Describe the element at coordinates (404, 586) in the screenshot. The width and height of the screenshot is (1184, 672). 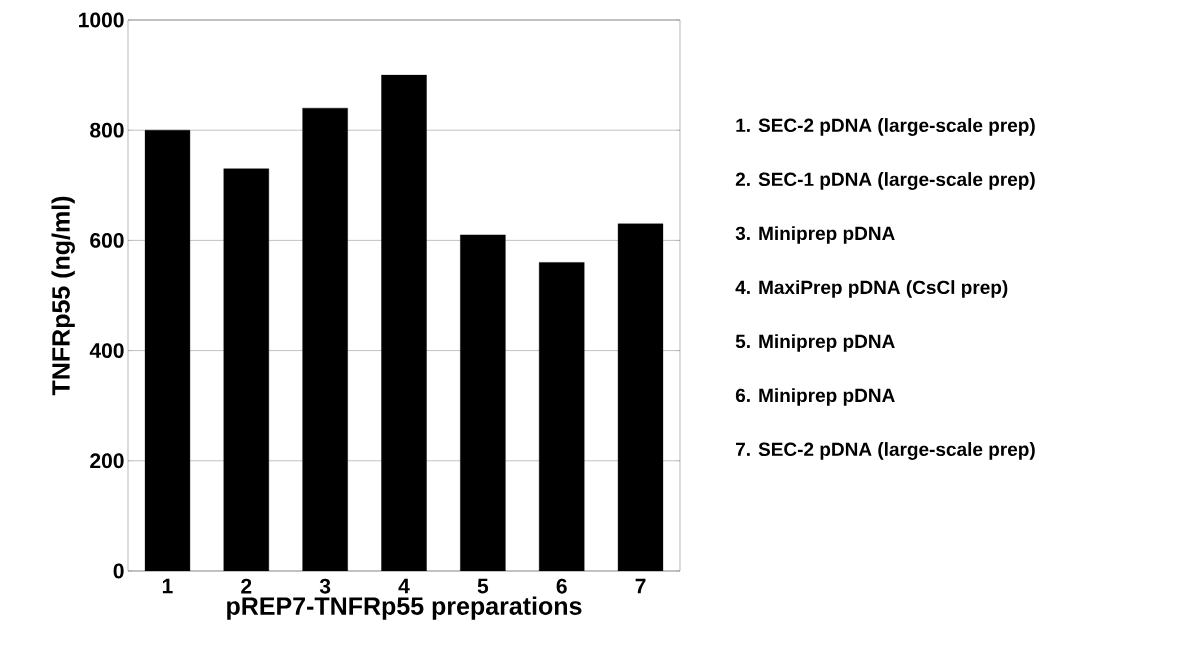
I see `x-tick-label: 4` at that location.